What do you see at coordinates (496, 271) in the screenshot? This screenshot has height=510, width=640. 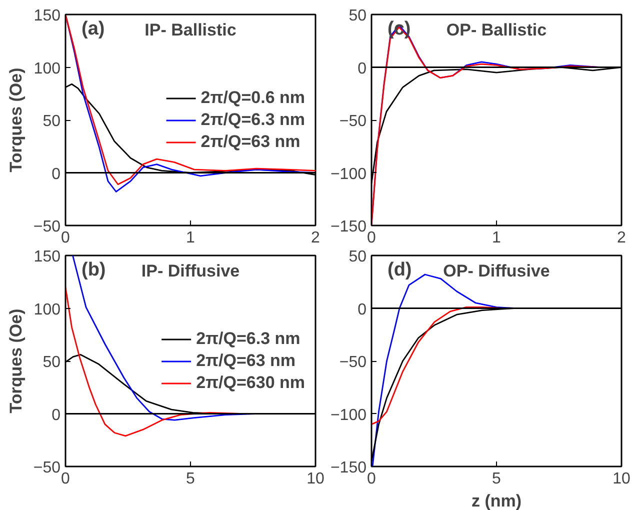 I see `chart-title: OP- Diffusive` at bounding box center [496, 271].